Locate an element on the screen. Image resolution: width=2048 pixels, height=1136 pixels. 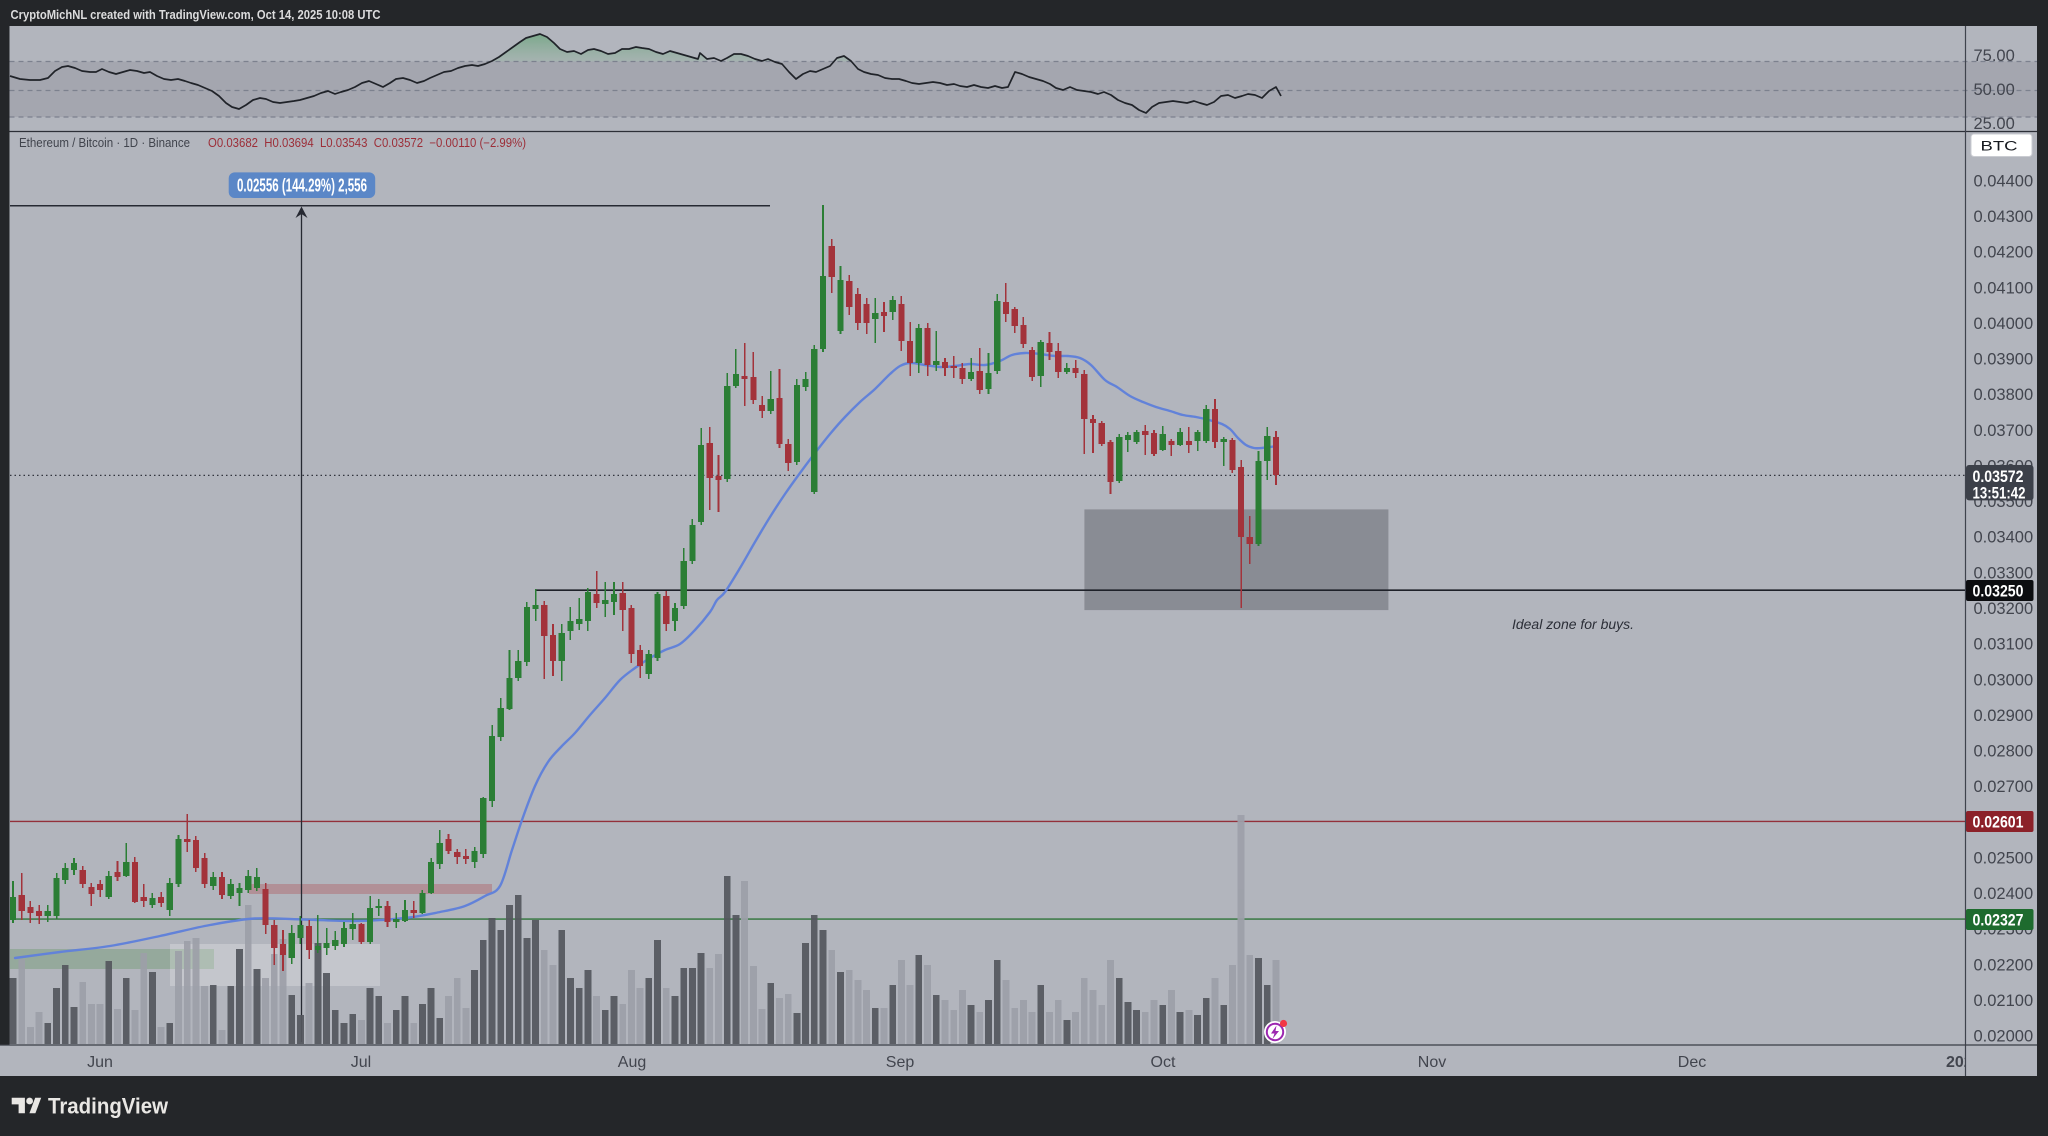
svg-text: 0.02400 is located at coordinates (2004, 894).